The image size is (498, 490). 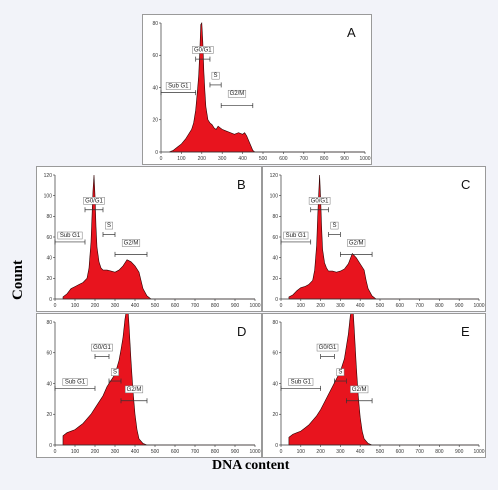 I want to click on y-tick-label-e: 20, so click(x=275, y=415).